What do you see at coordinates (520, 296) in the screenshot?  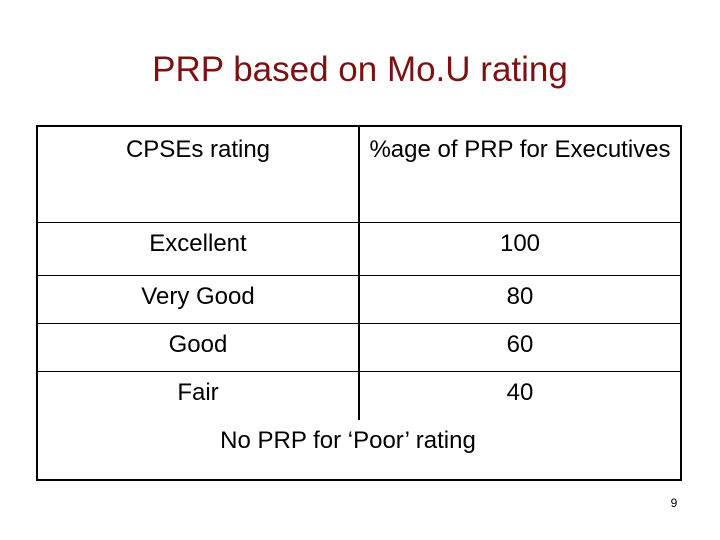 I see `percent-cell: 80` at bounding box center [520, 296].